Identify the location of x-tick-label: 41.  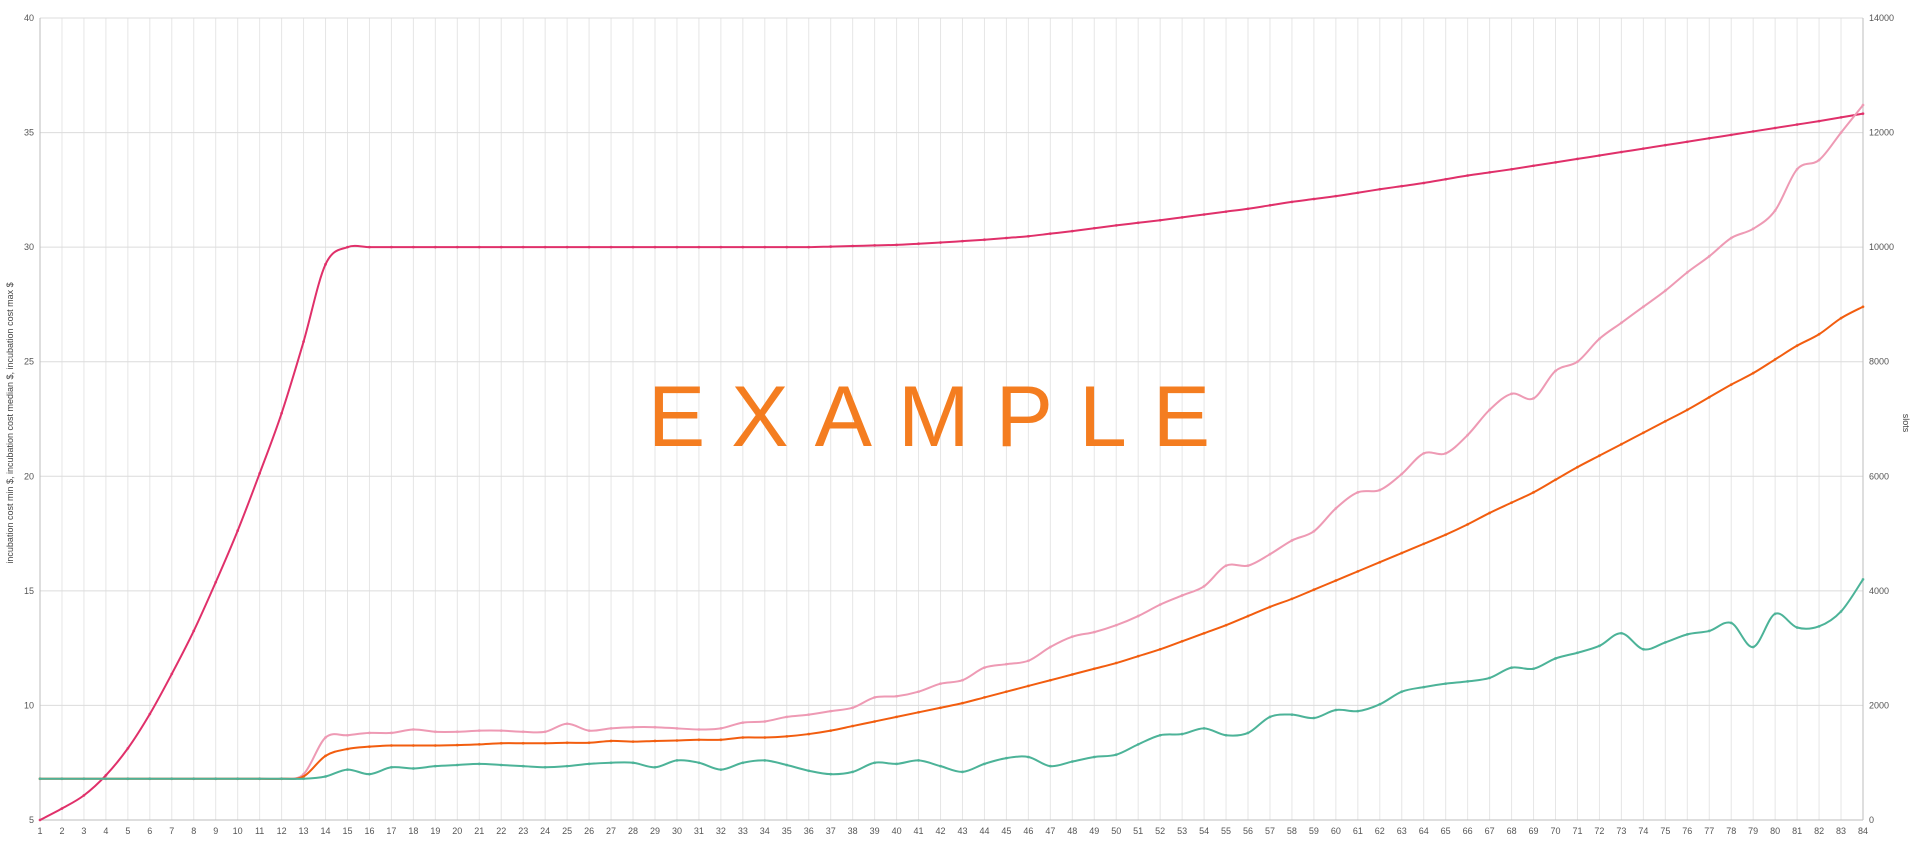
(919, 831).